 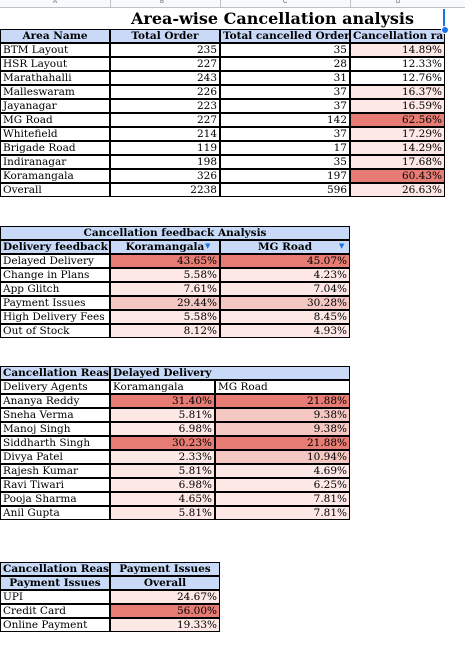 What do you see at coordinates (285, 120) in the screenshot?
I see `table1-cell: 142` at bounding box center [285, 120].